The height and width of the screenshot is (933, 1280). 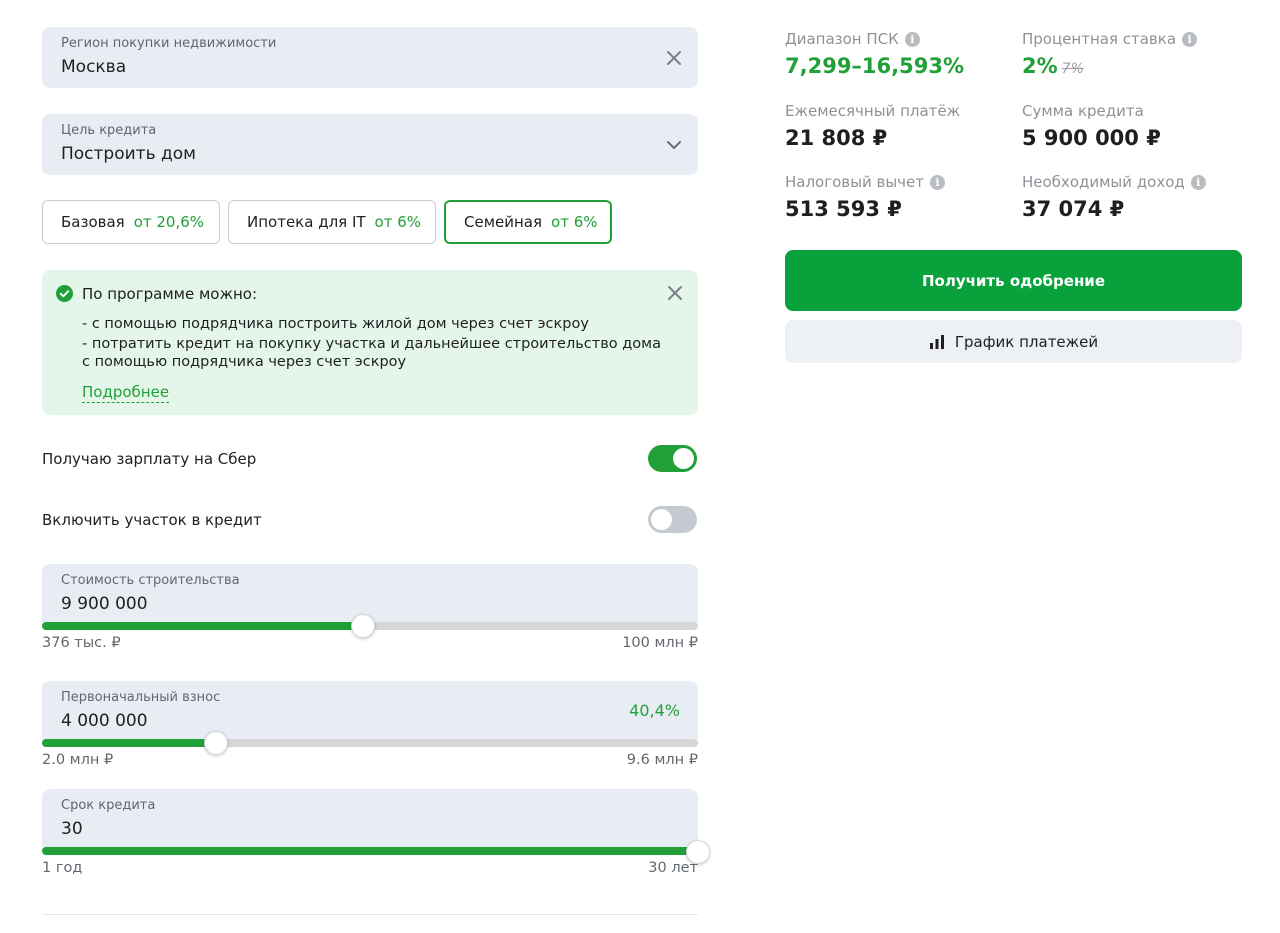 What do you see at coordinates (141, 697) in the screenshot?
I see `down-payment-label: Первоначальный взнос` at bounding box center [141, 697].